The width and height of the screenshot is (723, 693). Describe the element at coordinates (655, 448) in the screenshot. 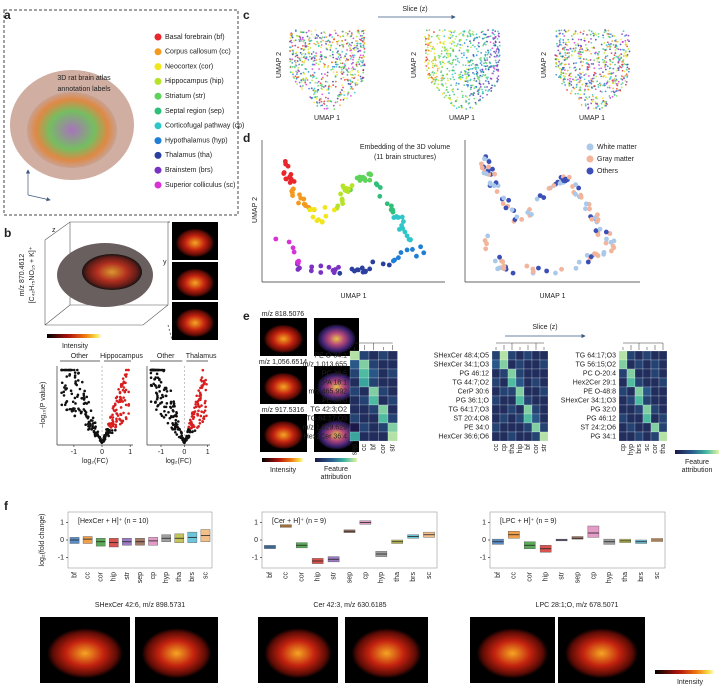

I see `col-label: cor` at that location.